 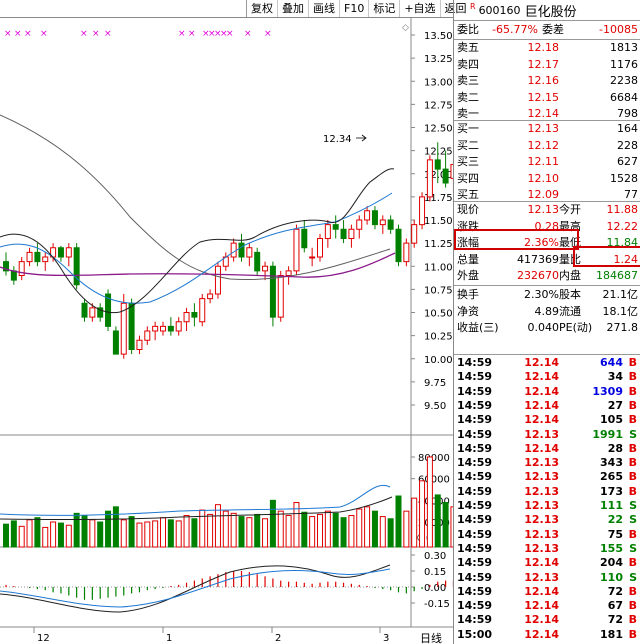 What do you see at coordinates (435, 406) in the screenshot?
I see `price-axis-label: 9.50` at bounding box center [435, 406].